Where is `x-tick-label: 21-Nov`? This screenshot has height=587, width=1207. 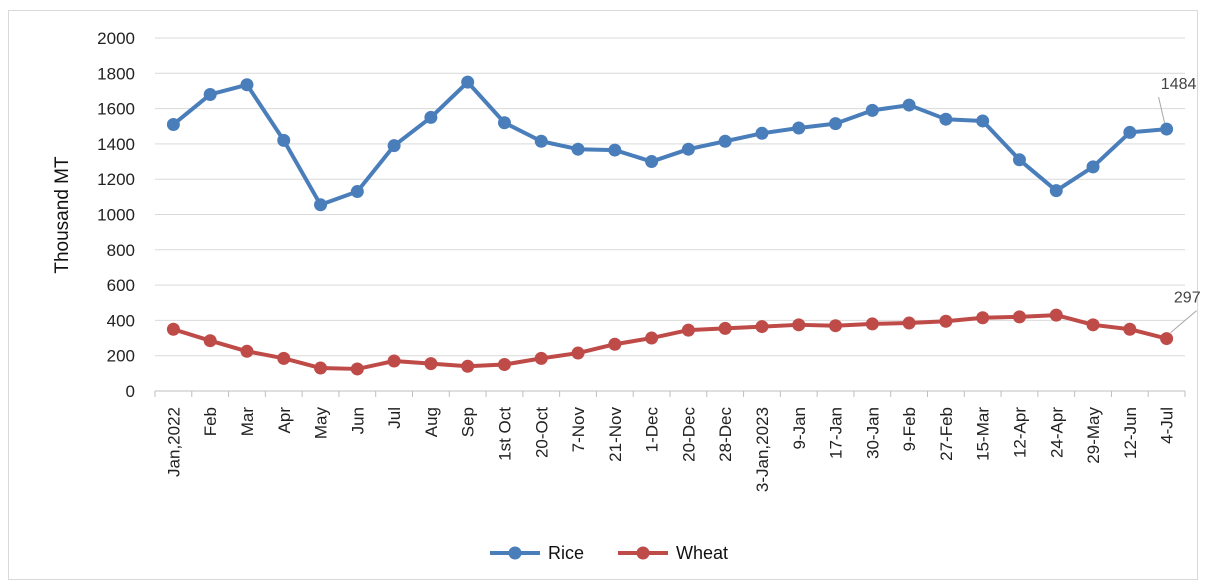
x-tick-label: 21-Nov is located at coordinates (615, 434).